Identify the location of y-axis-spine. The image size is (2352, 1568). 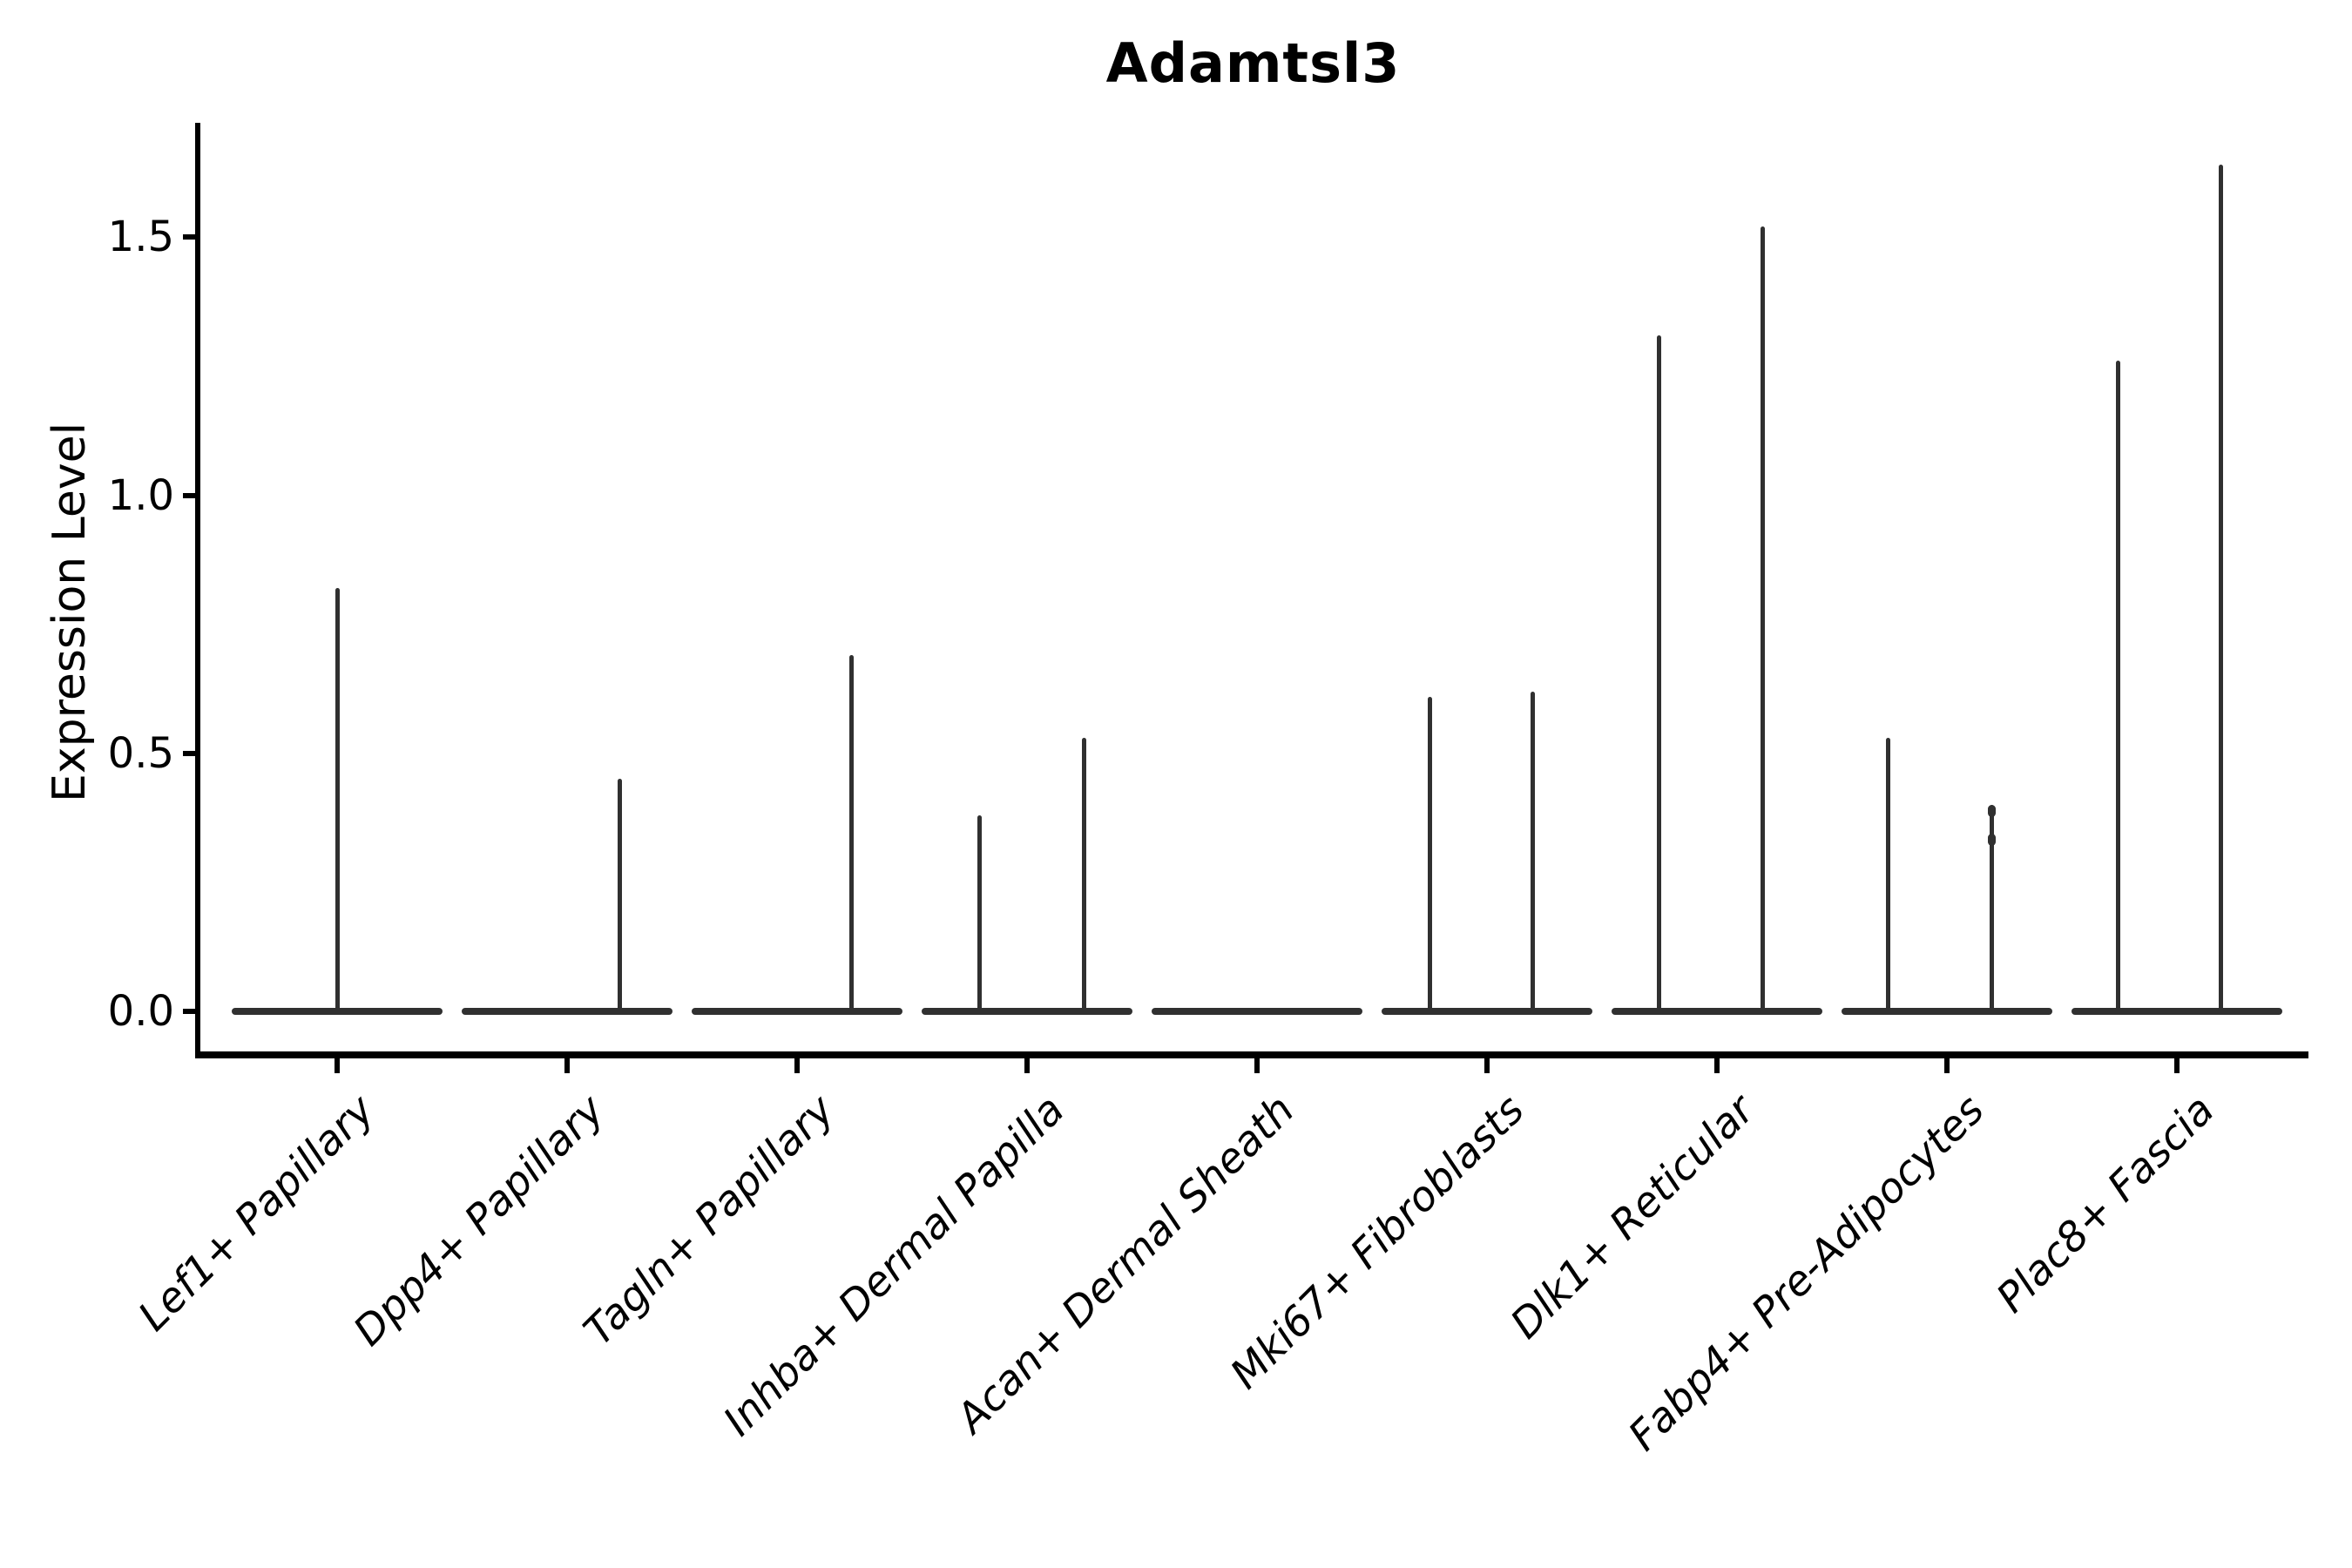
(198, 590).